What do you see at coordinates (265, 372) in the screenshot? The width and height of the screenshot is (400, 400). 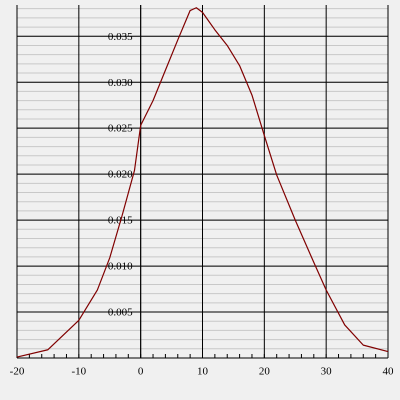 I see `x-tick-label: 20` at bounding box center [265, 372].